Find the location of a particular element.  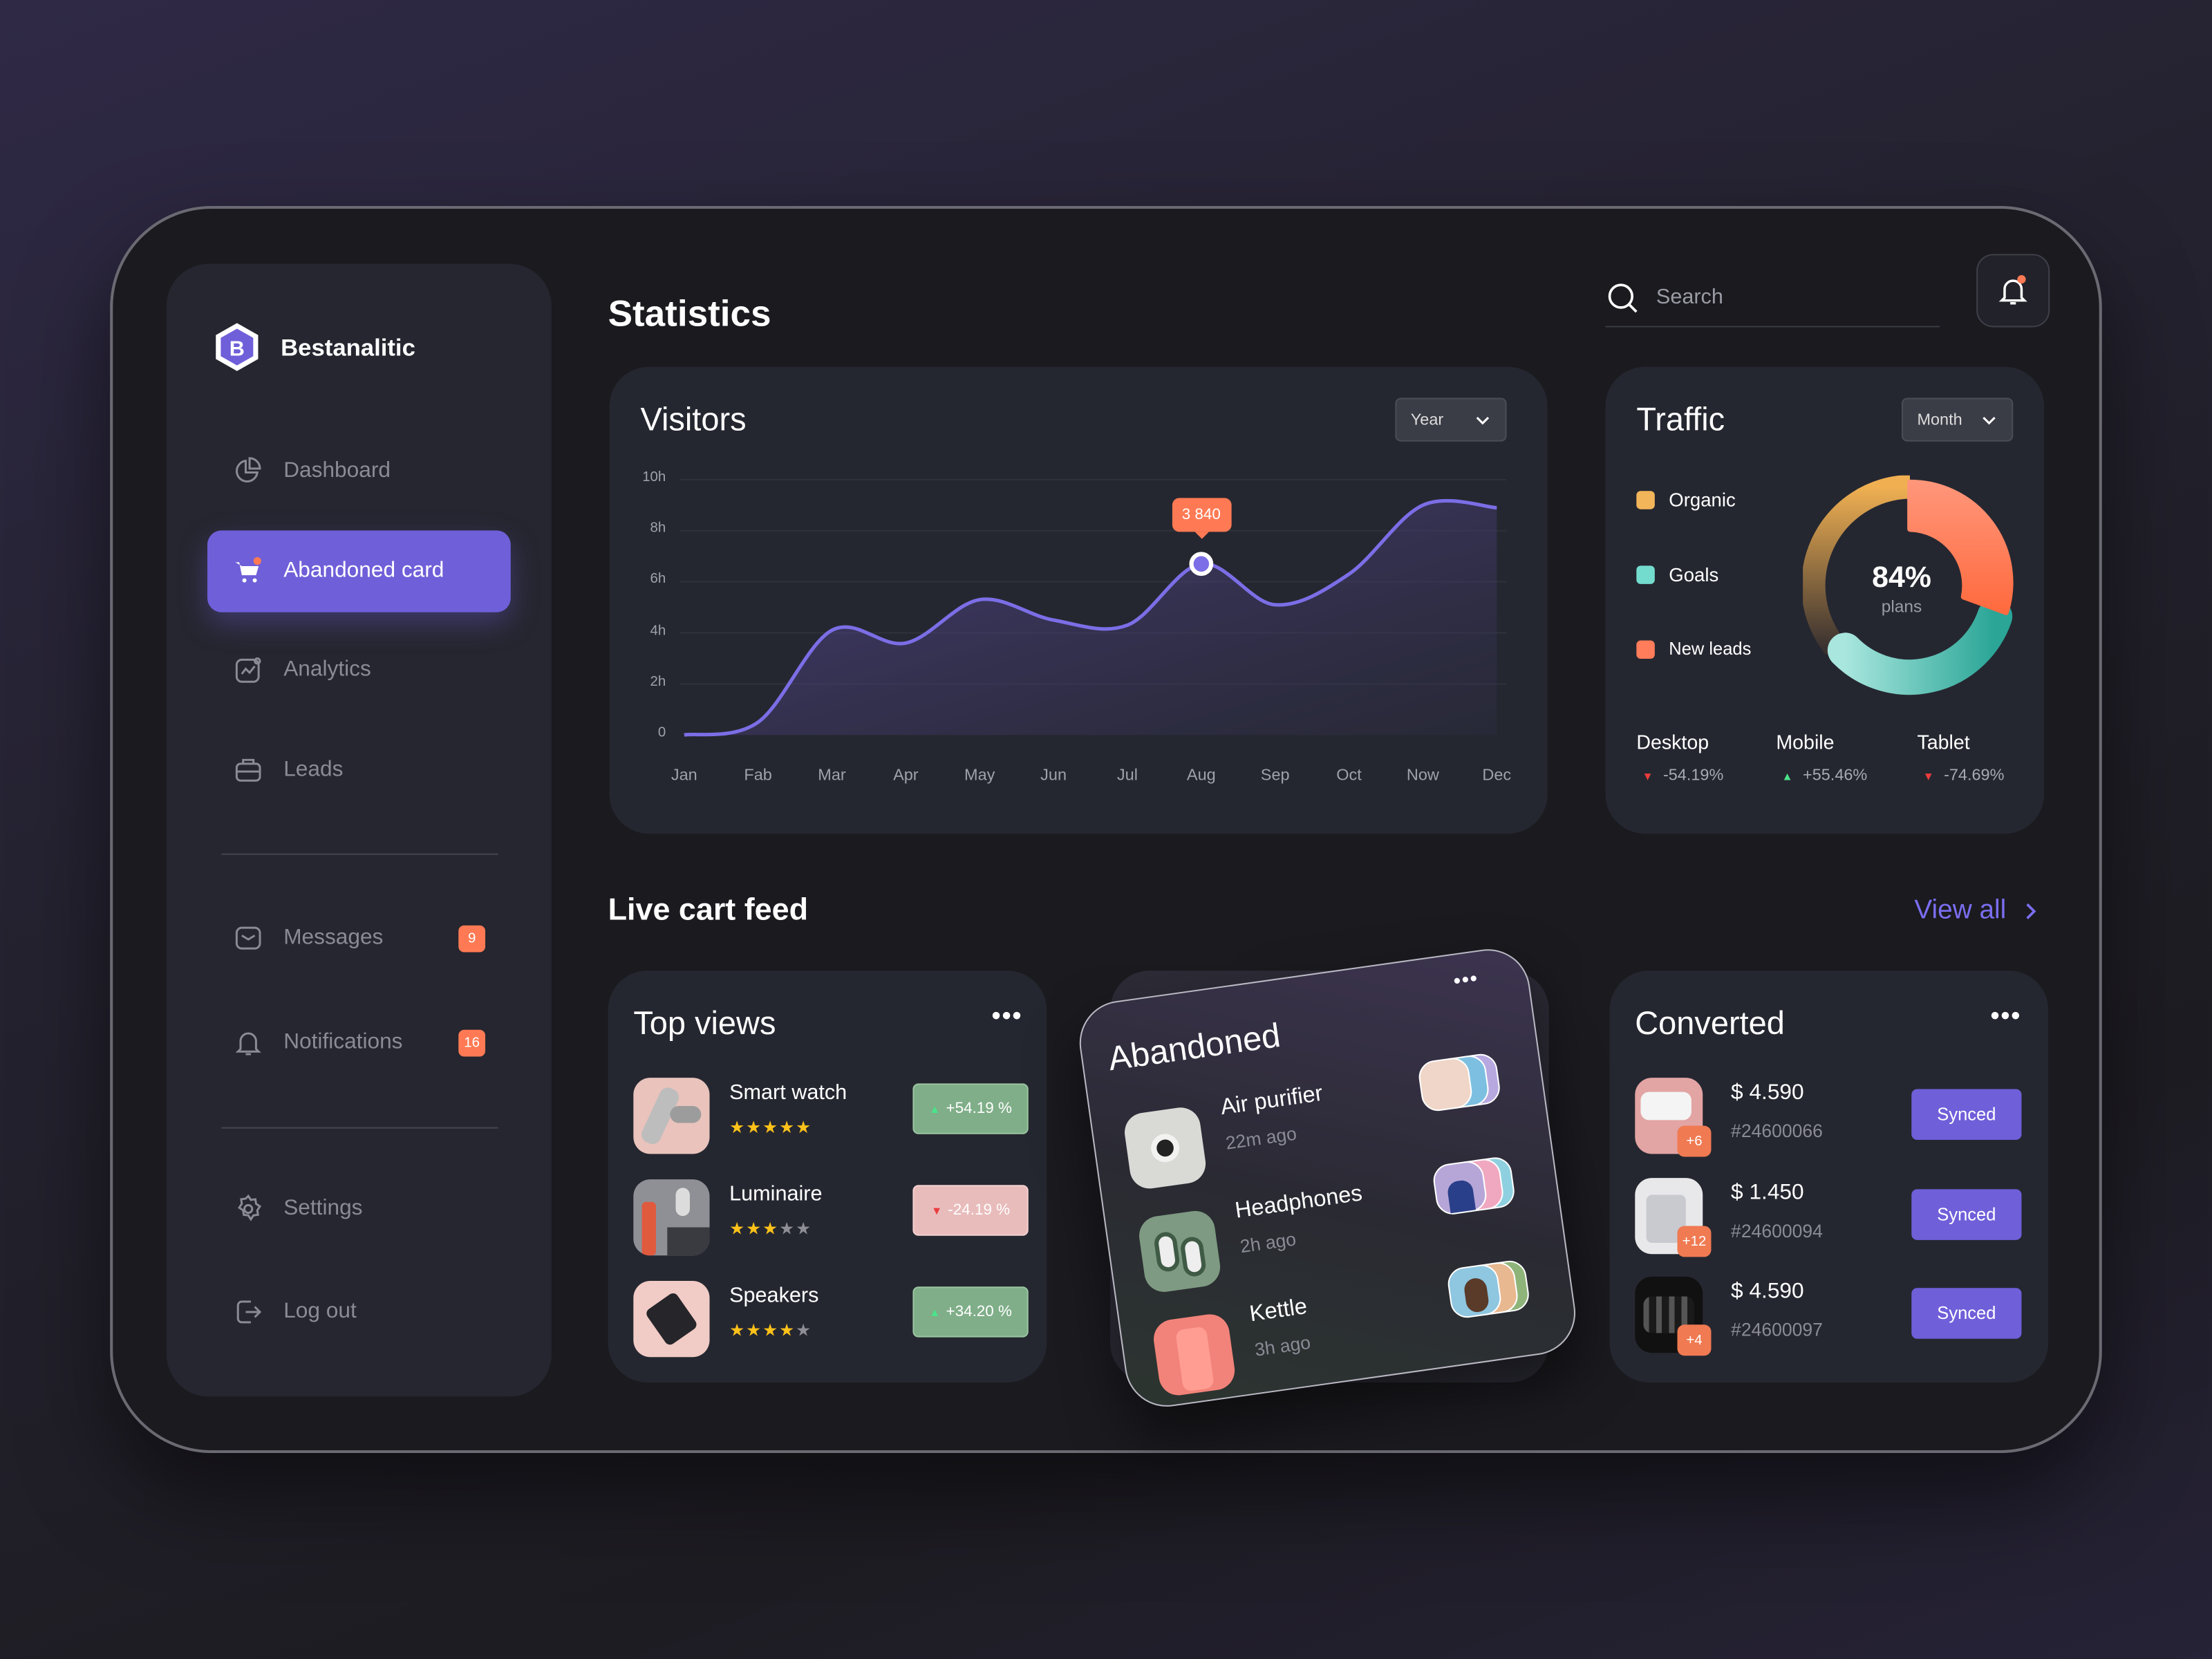

sidebar-item-label: Leads is located at coordinates (313, 770).